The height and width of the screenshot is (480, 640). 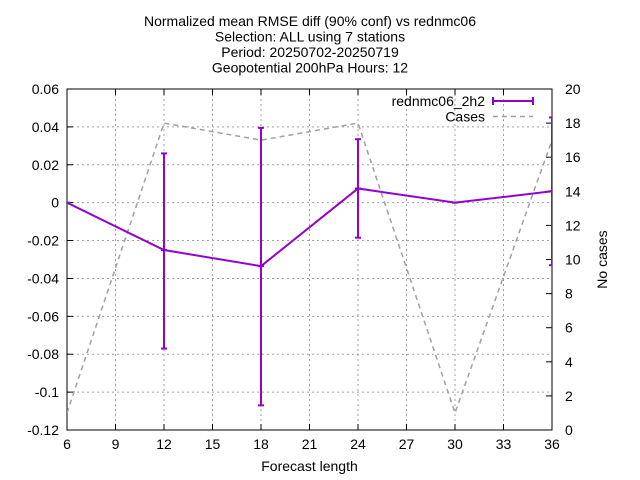 What do you see at coordinates (573, 89) in the screenshot?
I see `y2-tick-label: 20` at bounding box center [573, 89].